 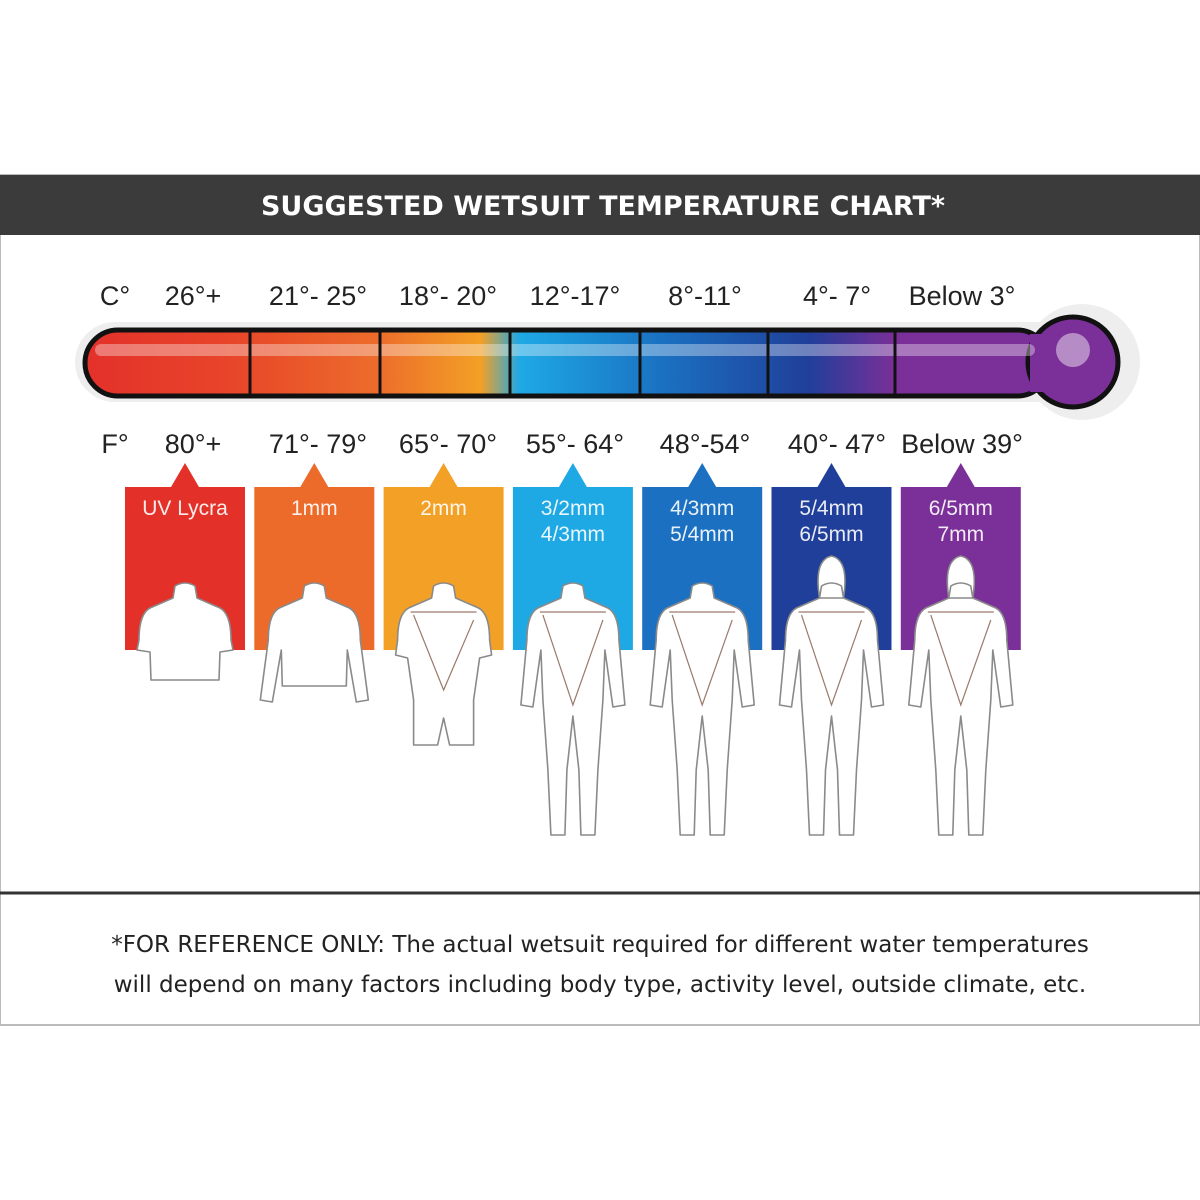 I want to click on celsius-range: Below 3°, so click(x=962, y=296).